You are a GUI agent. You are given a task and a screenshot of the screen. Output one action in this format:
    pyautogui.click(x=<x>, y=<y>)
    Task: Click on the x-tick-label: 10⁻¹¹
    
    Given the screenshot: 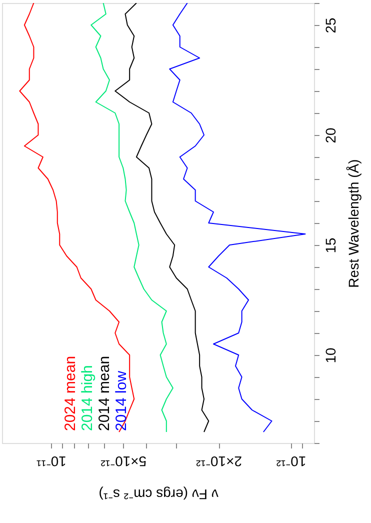 What is the action you would take?
    pyautogui.click(x=51, y=462)
    